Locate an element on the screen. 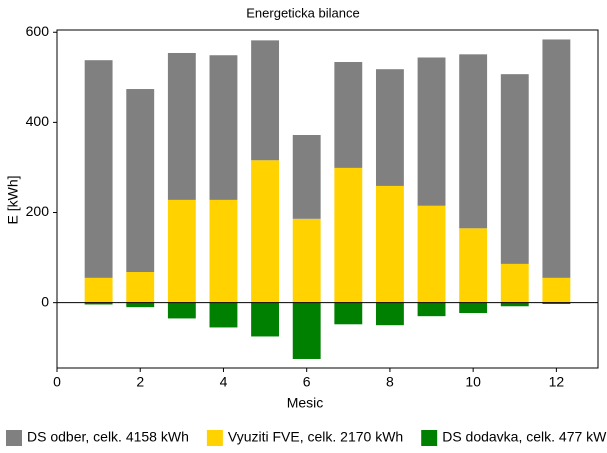 The image size is (607, 453). x-tick-label: 6 is located at coordinates (307, 382).